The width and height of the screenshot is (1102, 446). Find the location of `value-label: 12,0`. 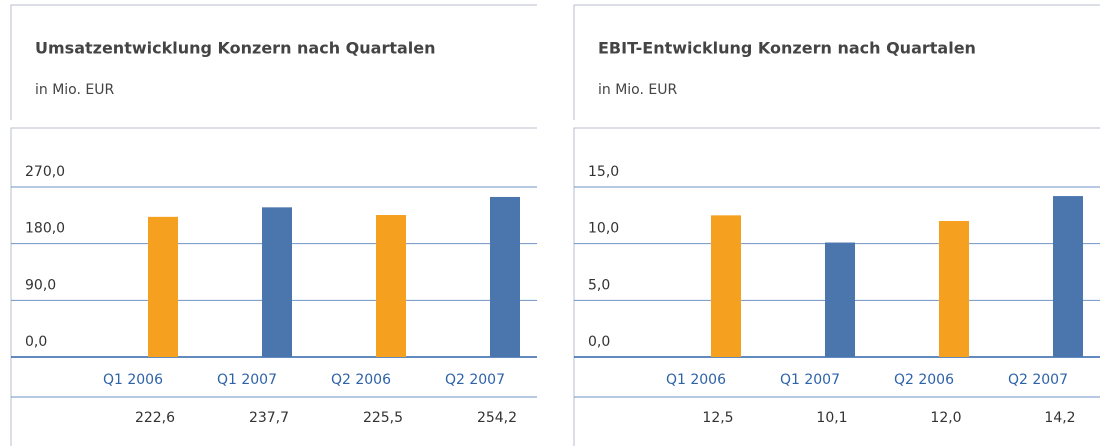

value-label: 12,0 is located at coordinates (945, 418).